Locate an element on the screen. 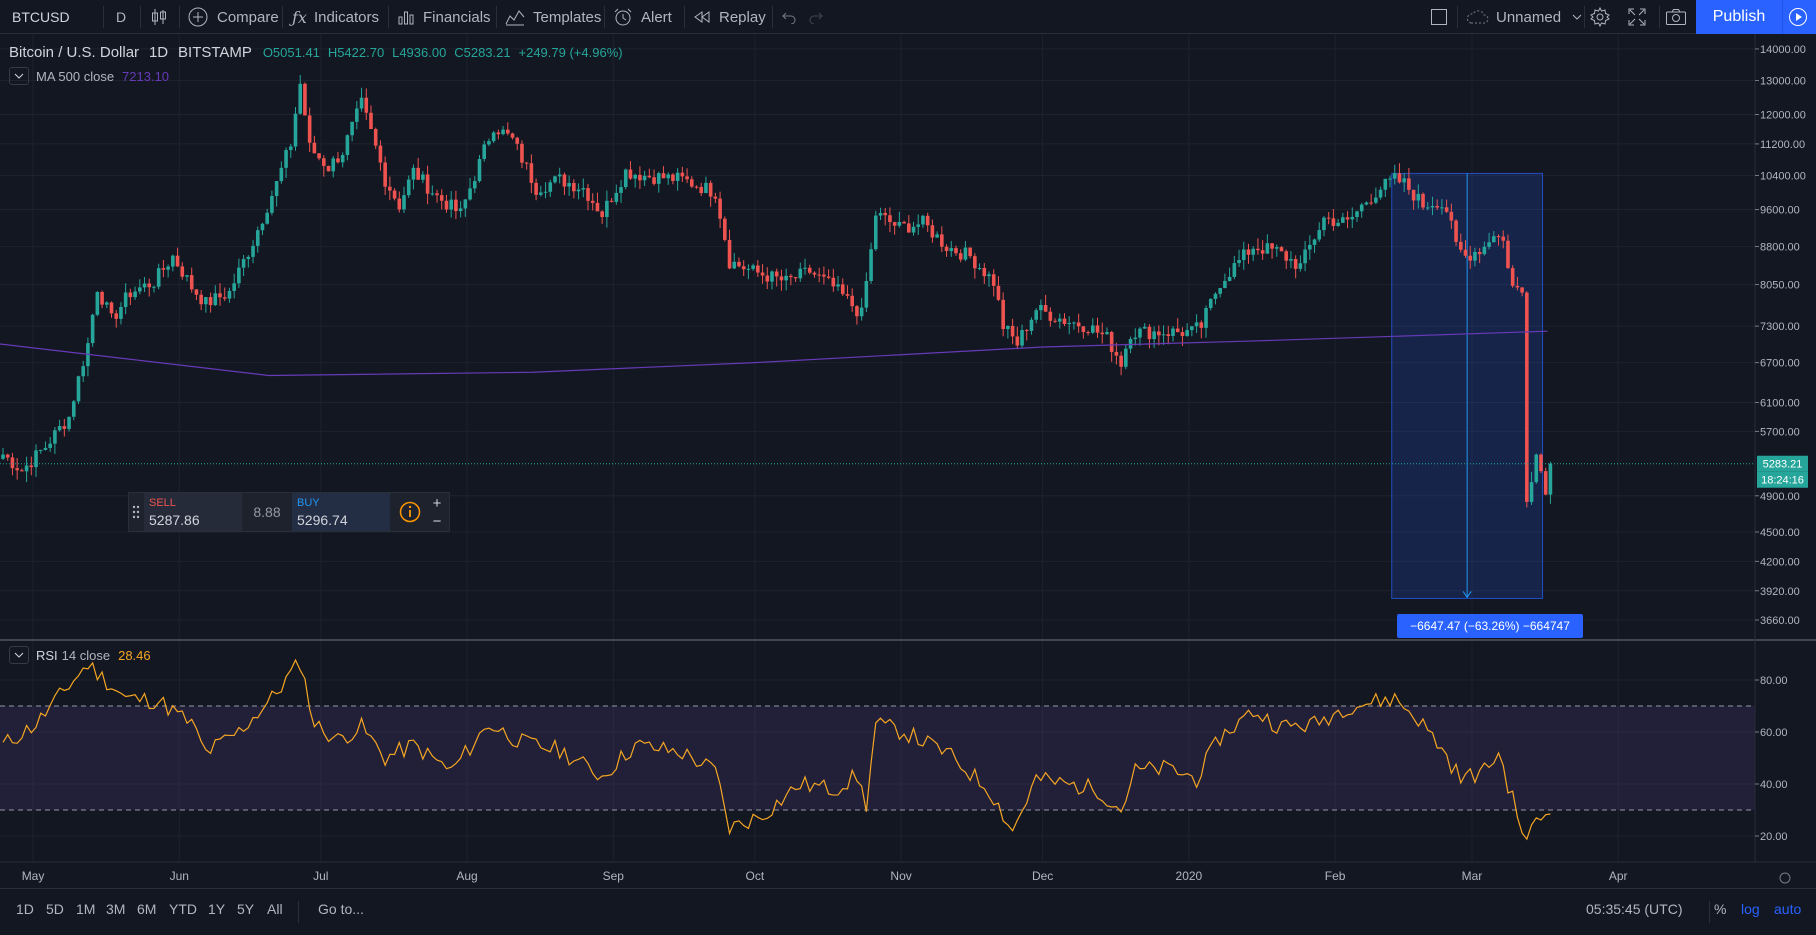 The width and height of the screenshot is (1816, 935). measure-label: −6647.47 (−63.26%) −664747 is located at coordinates (1490, 626).